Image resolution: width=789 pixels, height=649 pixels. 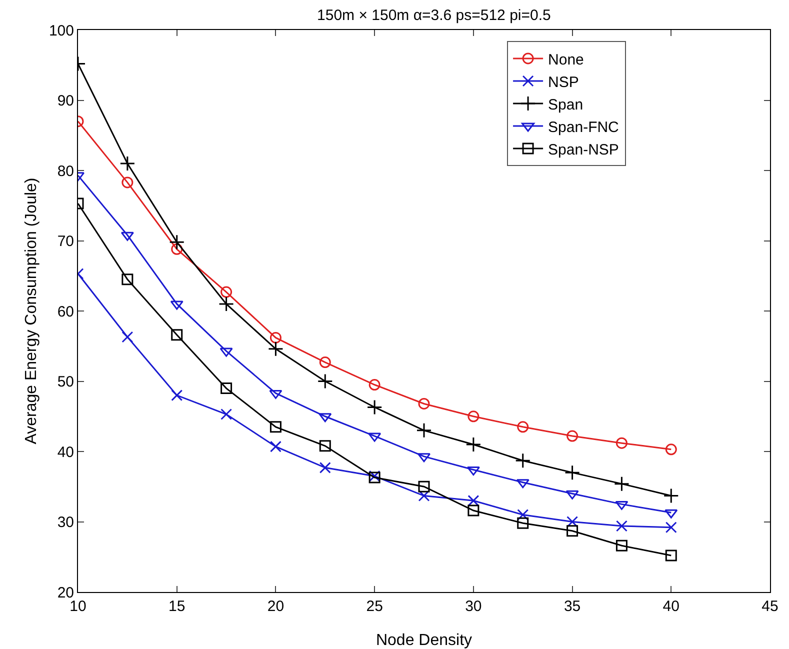 What do you see at coordinates (65, 311) in the screenshot?
I see `y-tick-label: 60` at bounding box center [65, 311].